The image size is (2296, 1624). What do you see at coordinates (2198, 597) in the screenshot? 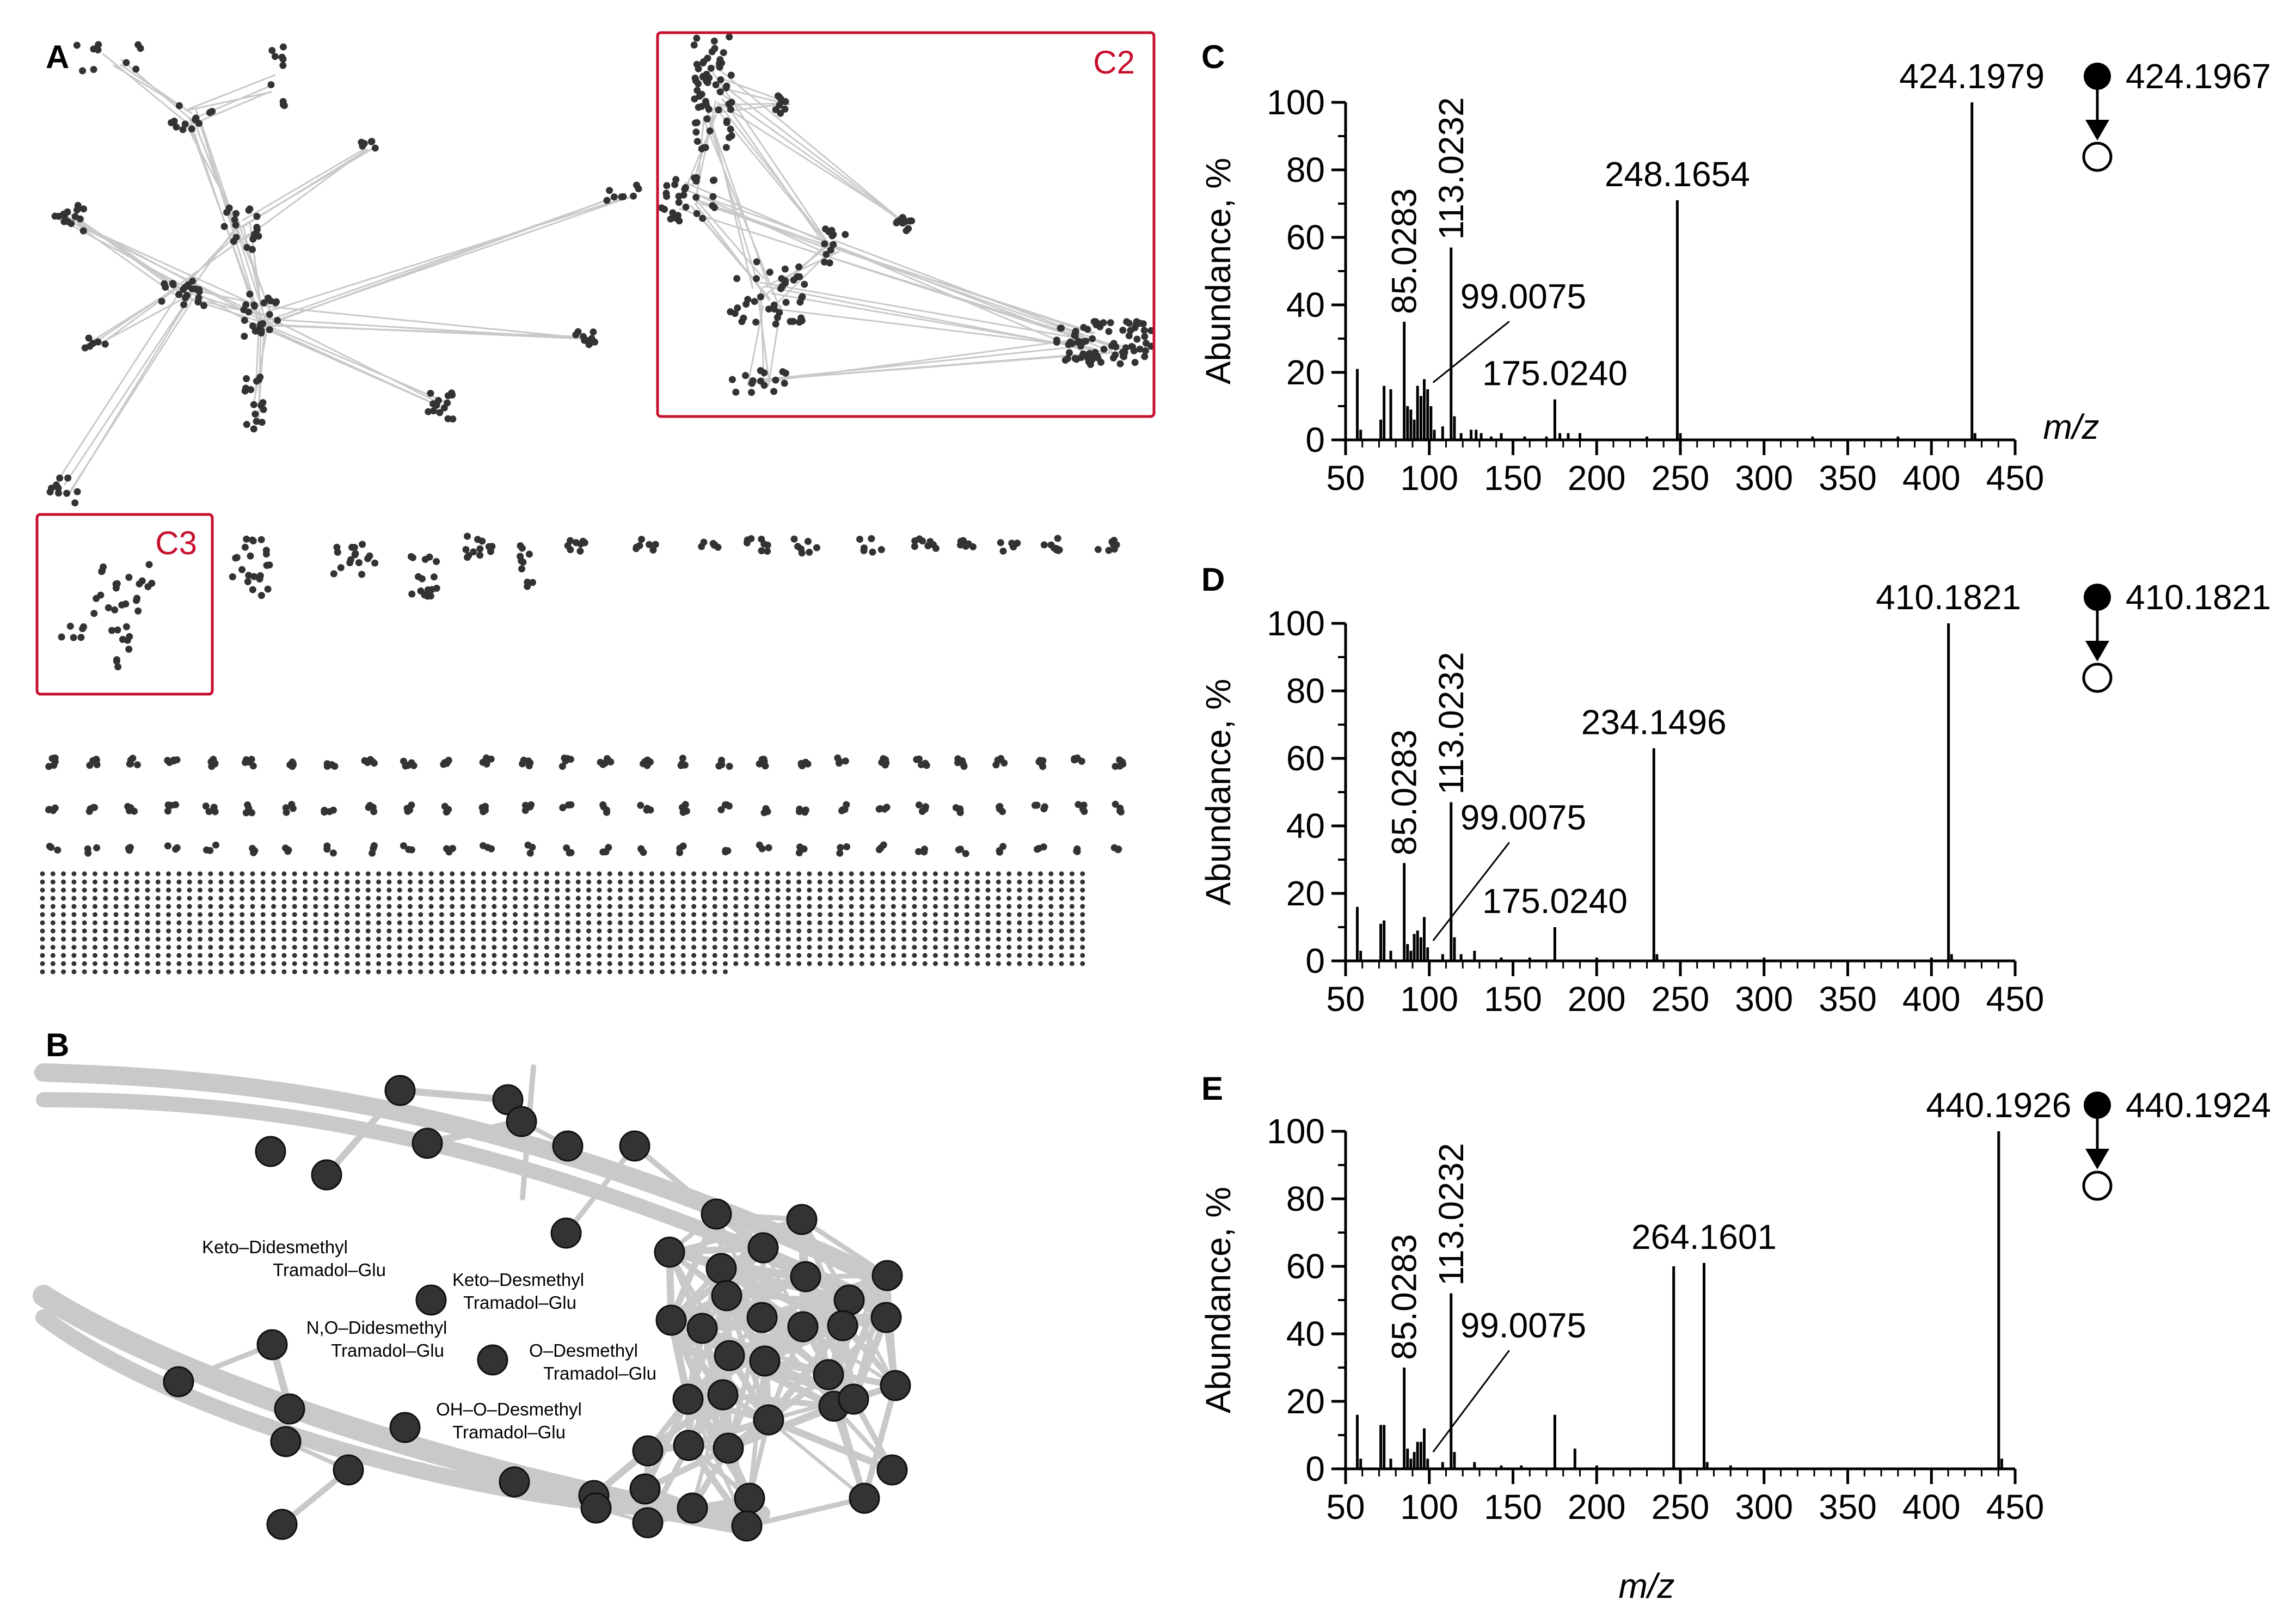
I see `precursor-mz-label: 410.1821` at bounding box center [2198, 597].